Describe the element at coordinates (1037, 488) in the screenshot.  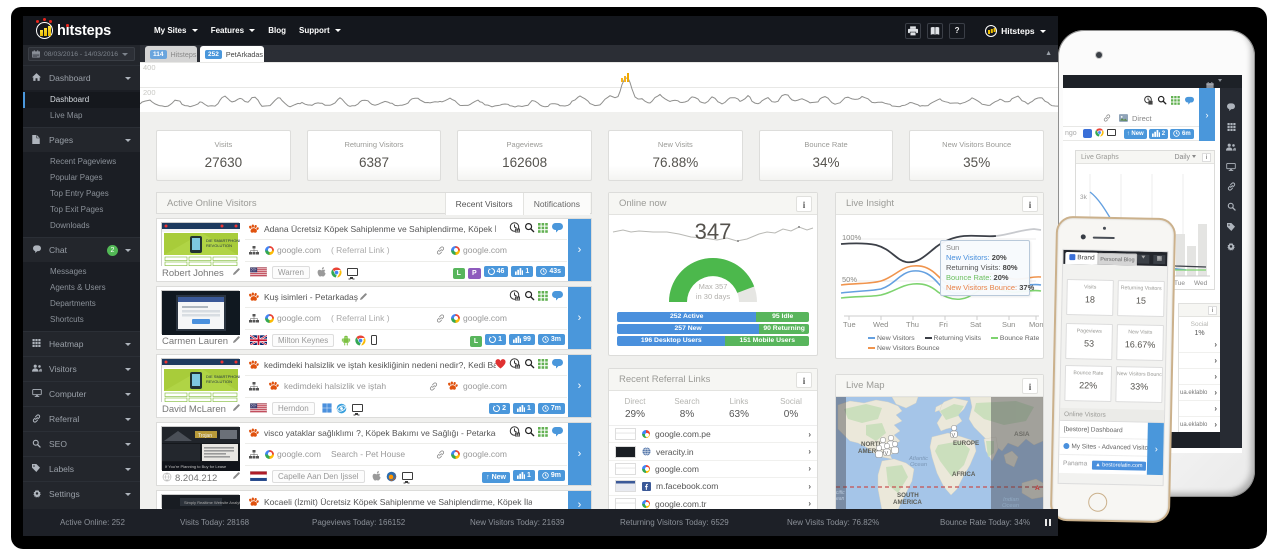
I see `svg-text: A` at that location.